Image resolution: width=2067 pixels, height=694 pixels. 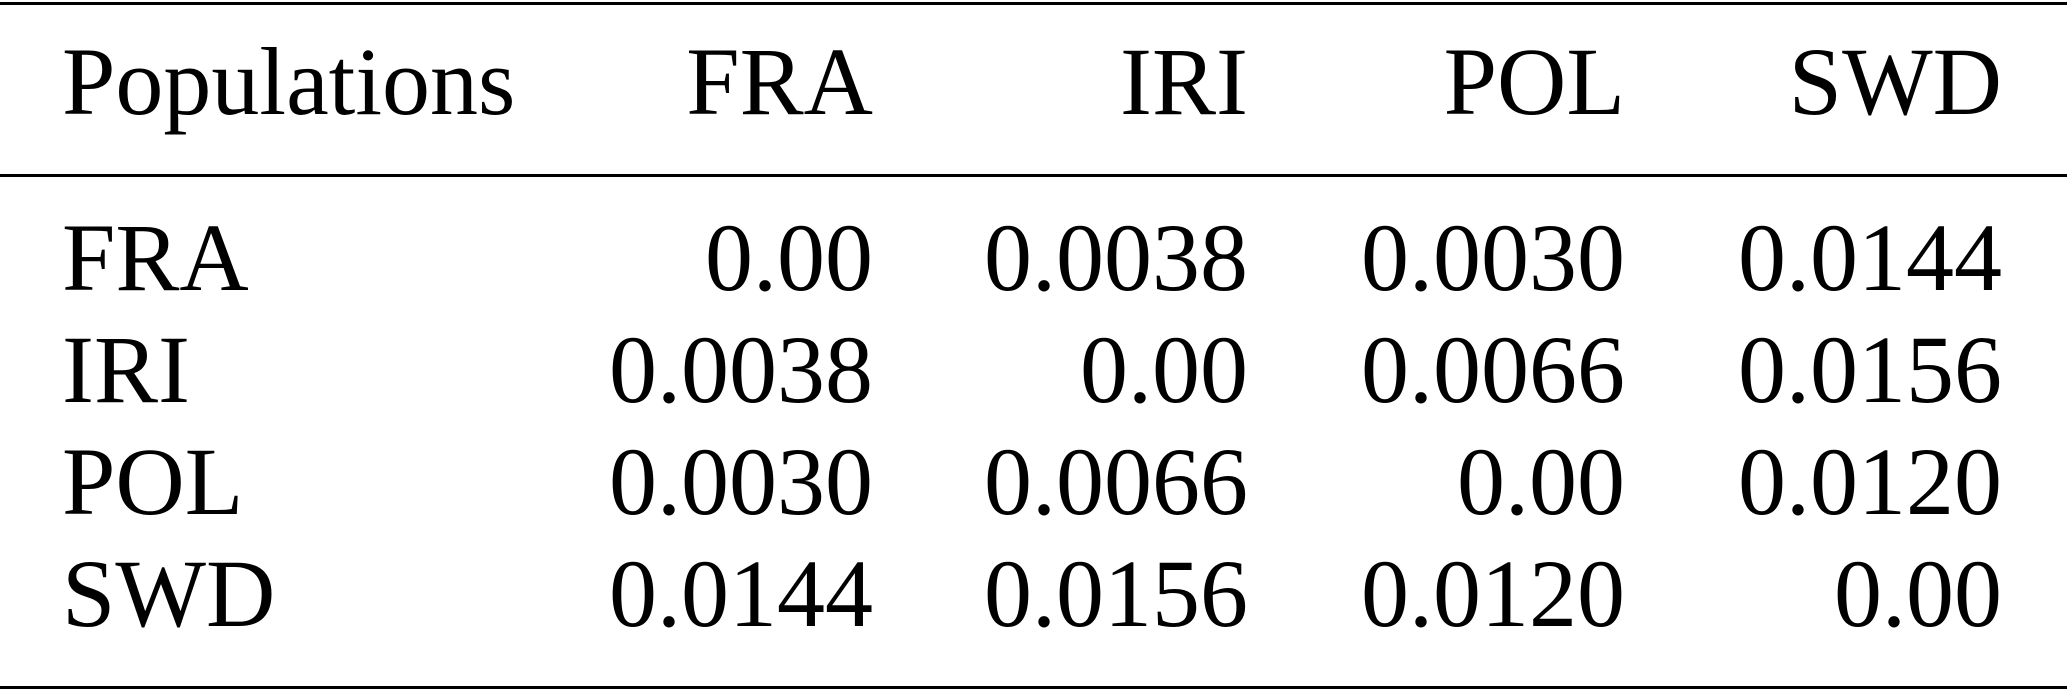 I want to click on row-label: POL, so click(x=153, y=481).